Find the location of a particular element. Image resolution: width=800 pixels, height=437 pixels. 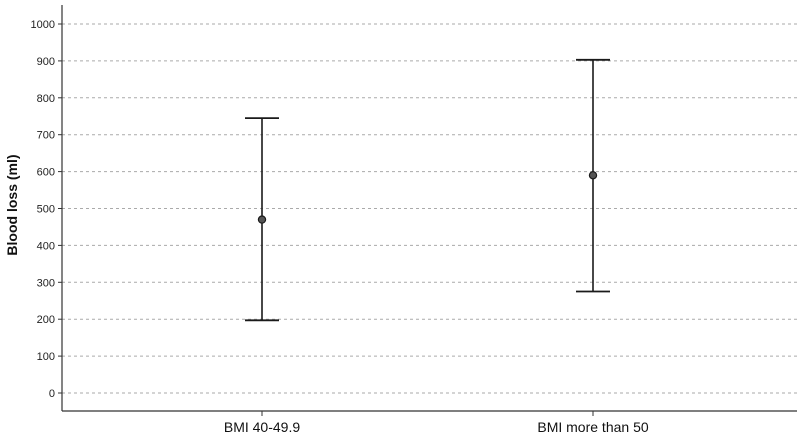

y-tick-label: 700 is located at coordinates (46, 136).